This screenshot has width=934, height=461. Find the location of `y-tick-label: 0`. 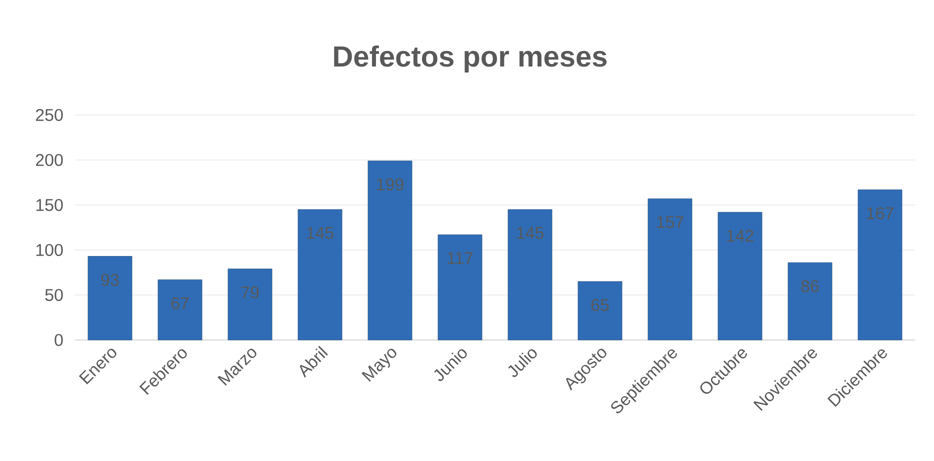

y-tick-label: 0 is located at coordinates (58, 340).